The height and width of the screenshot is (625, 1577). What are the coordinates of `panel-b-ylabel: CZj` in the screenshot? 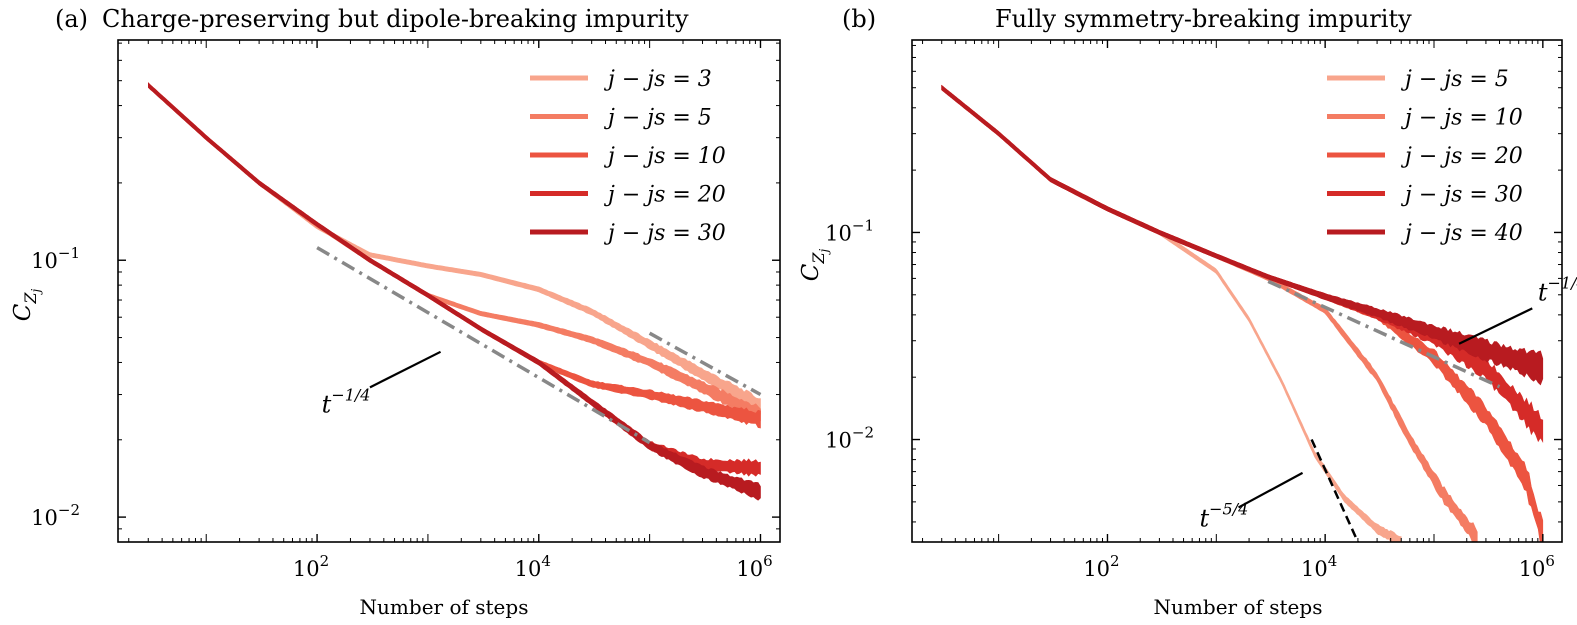 It's located at (814, 265).